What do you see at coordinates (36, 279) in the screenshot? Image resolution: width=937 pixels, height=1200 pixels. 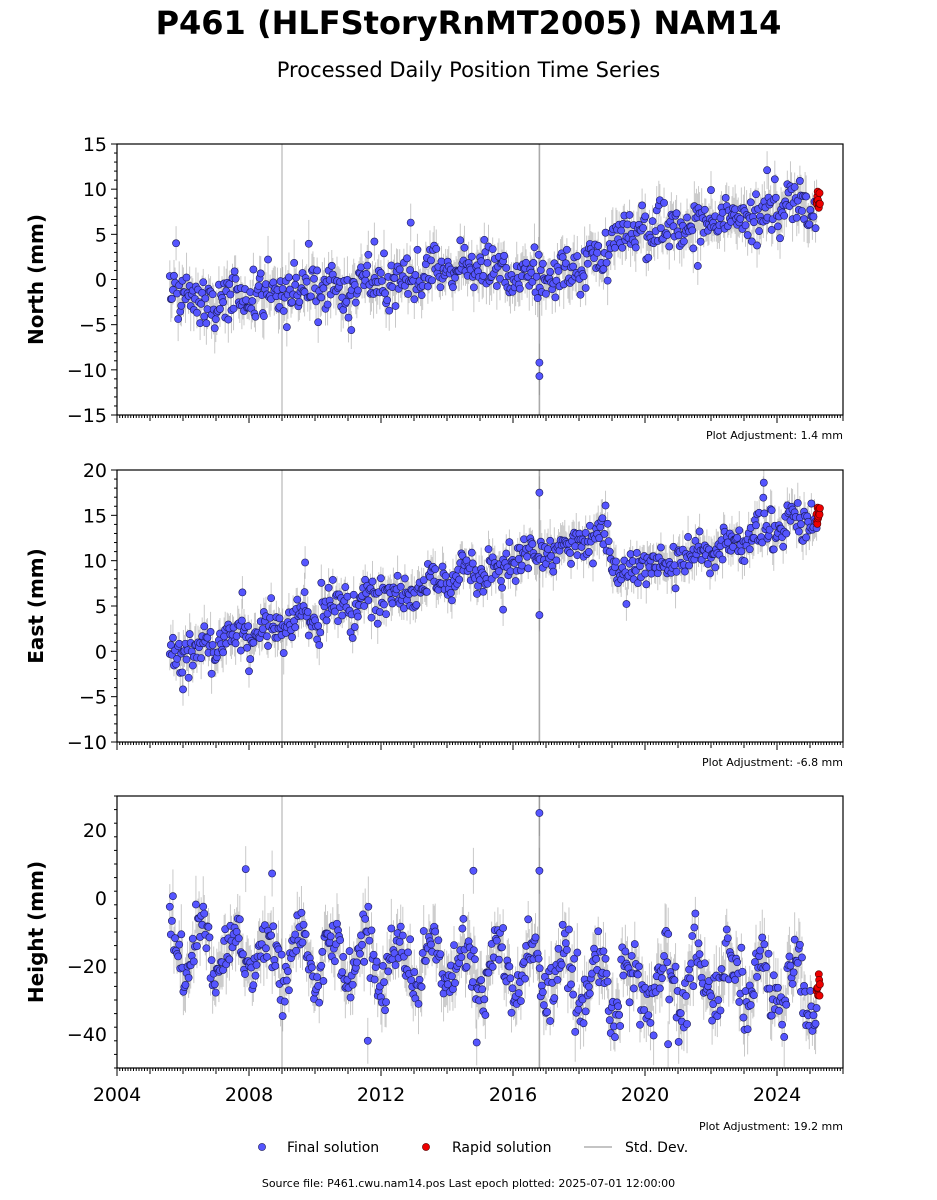 I see `north-y-axis-label: North (mm)` at bounding box center [36, 279].